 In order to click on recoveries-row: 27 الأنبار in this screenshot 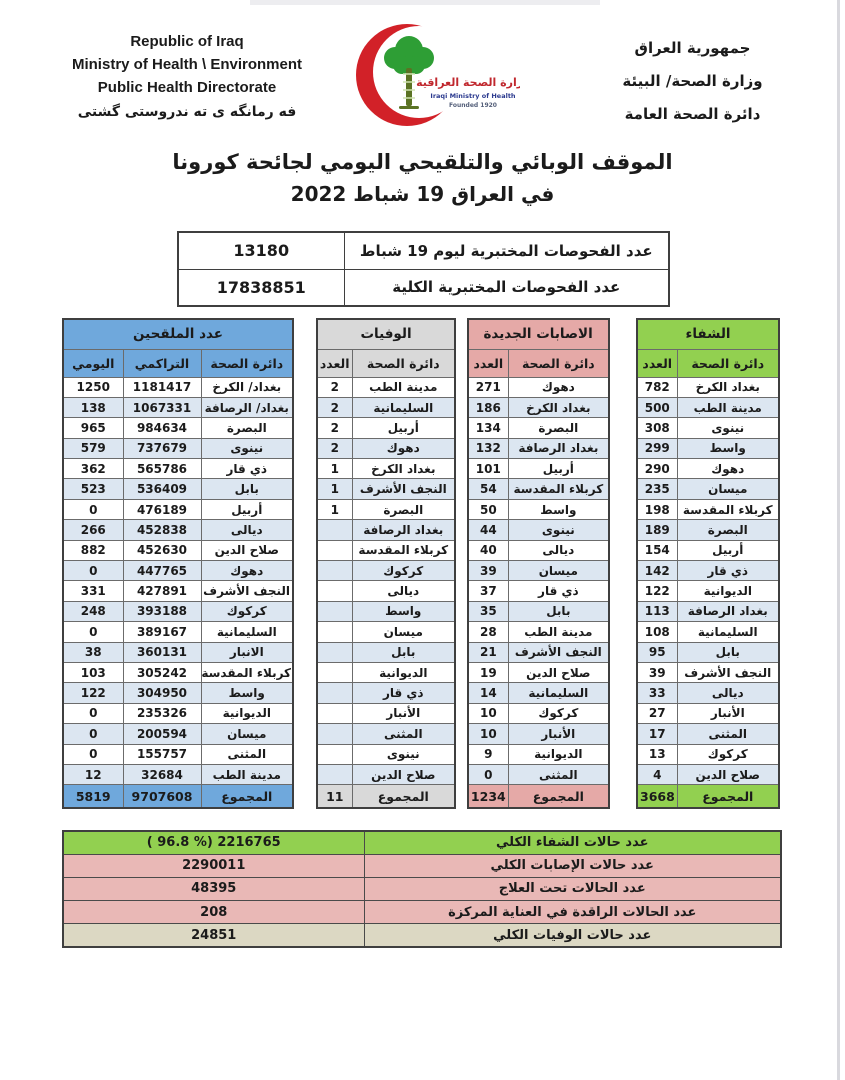, I will do `click(708, 713)`.